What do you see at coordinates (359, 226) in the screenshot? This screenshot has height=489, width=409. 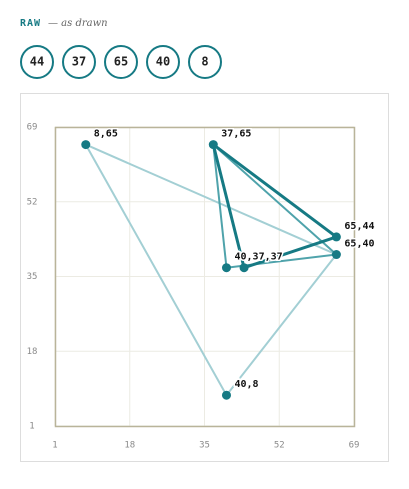 I see `point-label: 65,44` at bounding box center [359, 226].